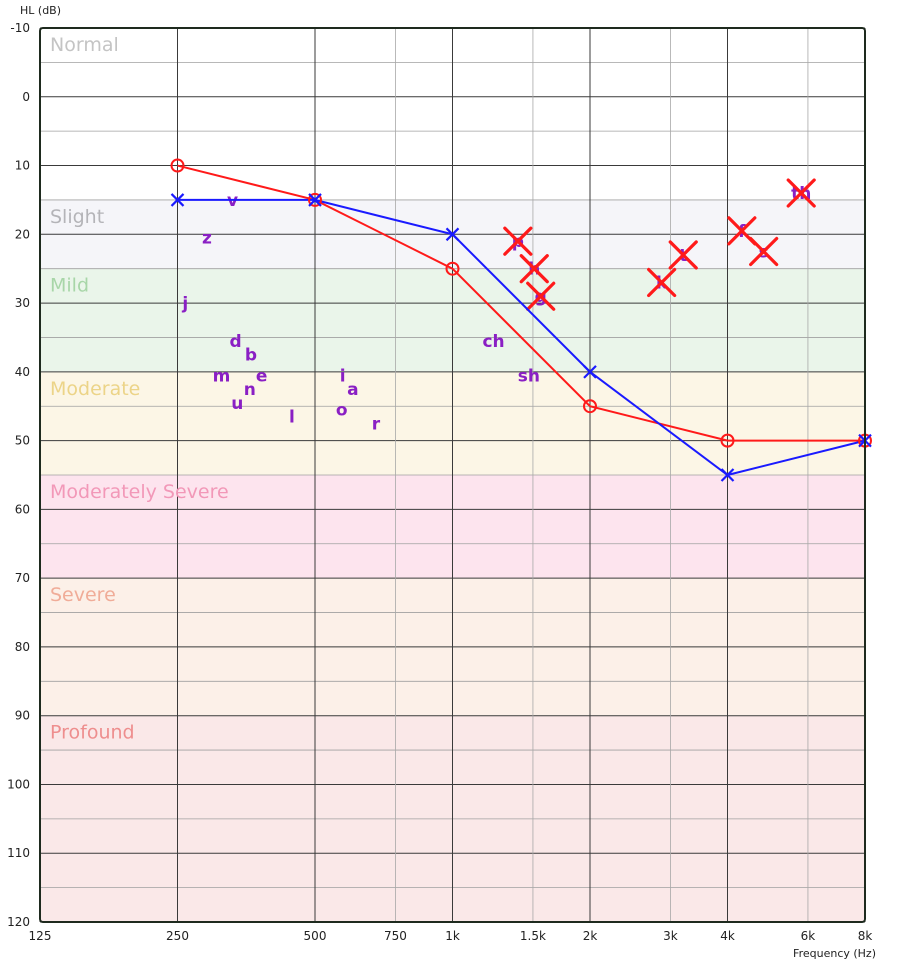  Describe the element at coordinates (250, 390) in the screenshot. I see `speech-sound-n: n` at that location.